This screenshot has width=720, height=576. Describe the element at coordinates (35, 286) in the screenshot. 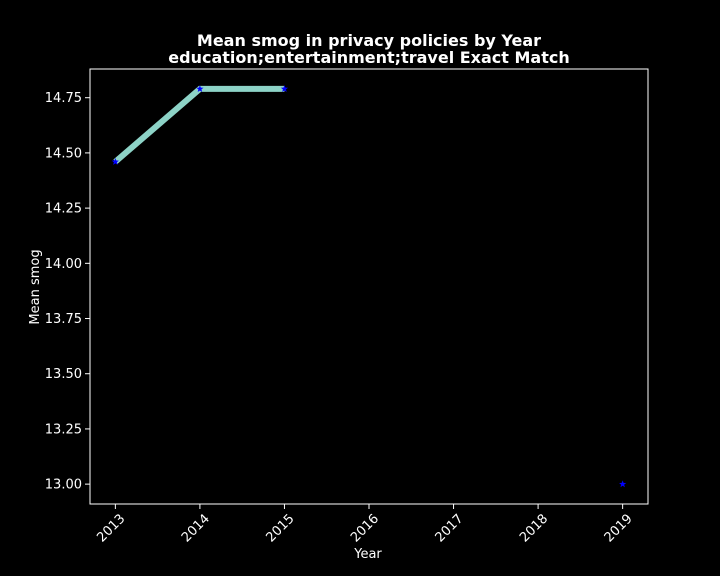

I see `y-axis-label: Mean smog` at that location.